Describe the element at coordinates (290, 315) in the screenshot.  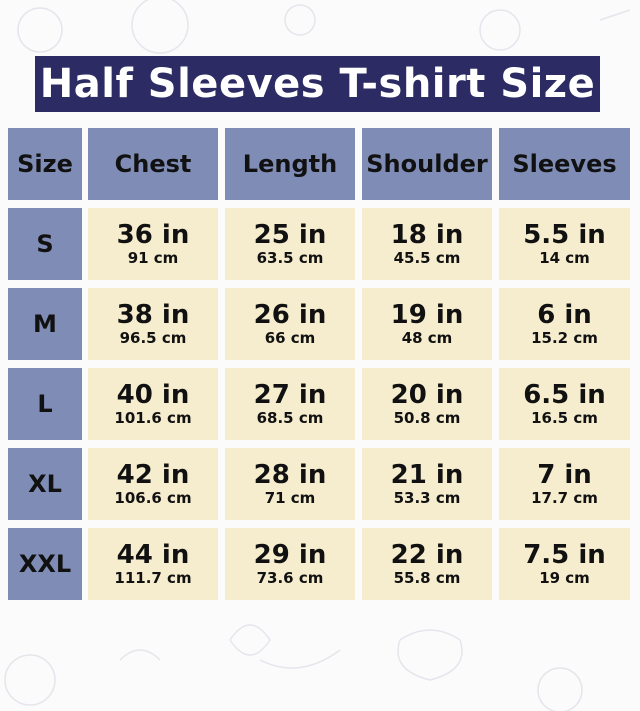
I see `inch-value: 26 in` at that location.